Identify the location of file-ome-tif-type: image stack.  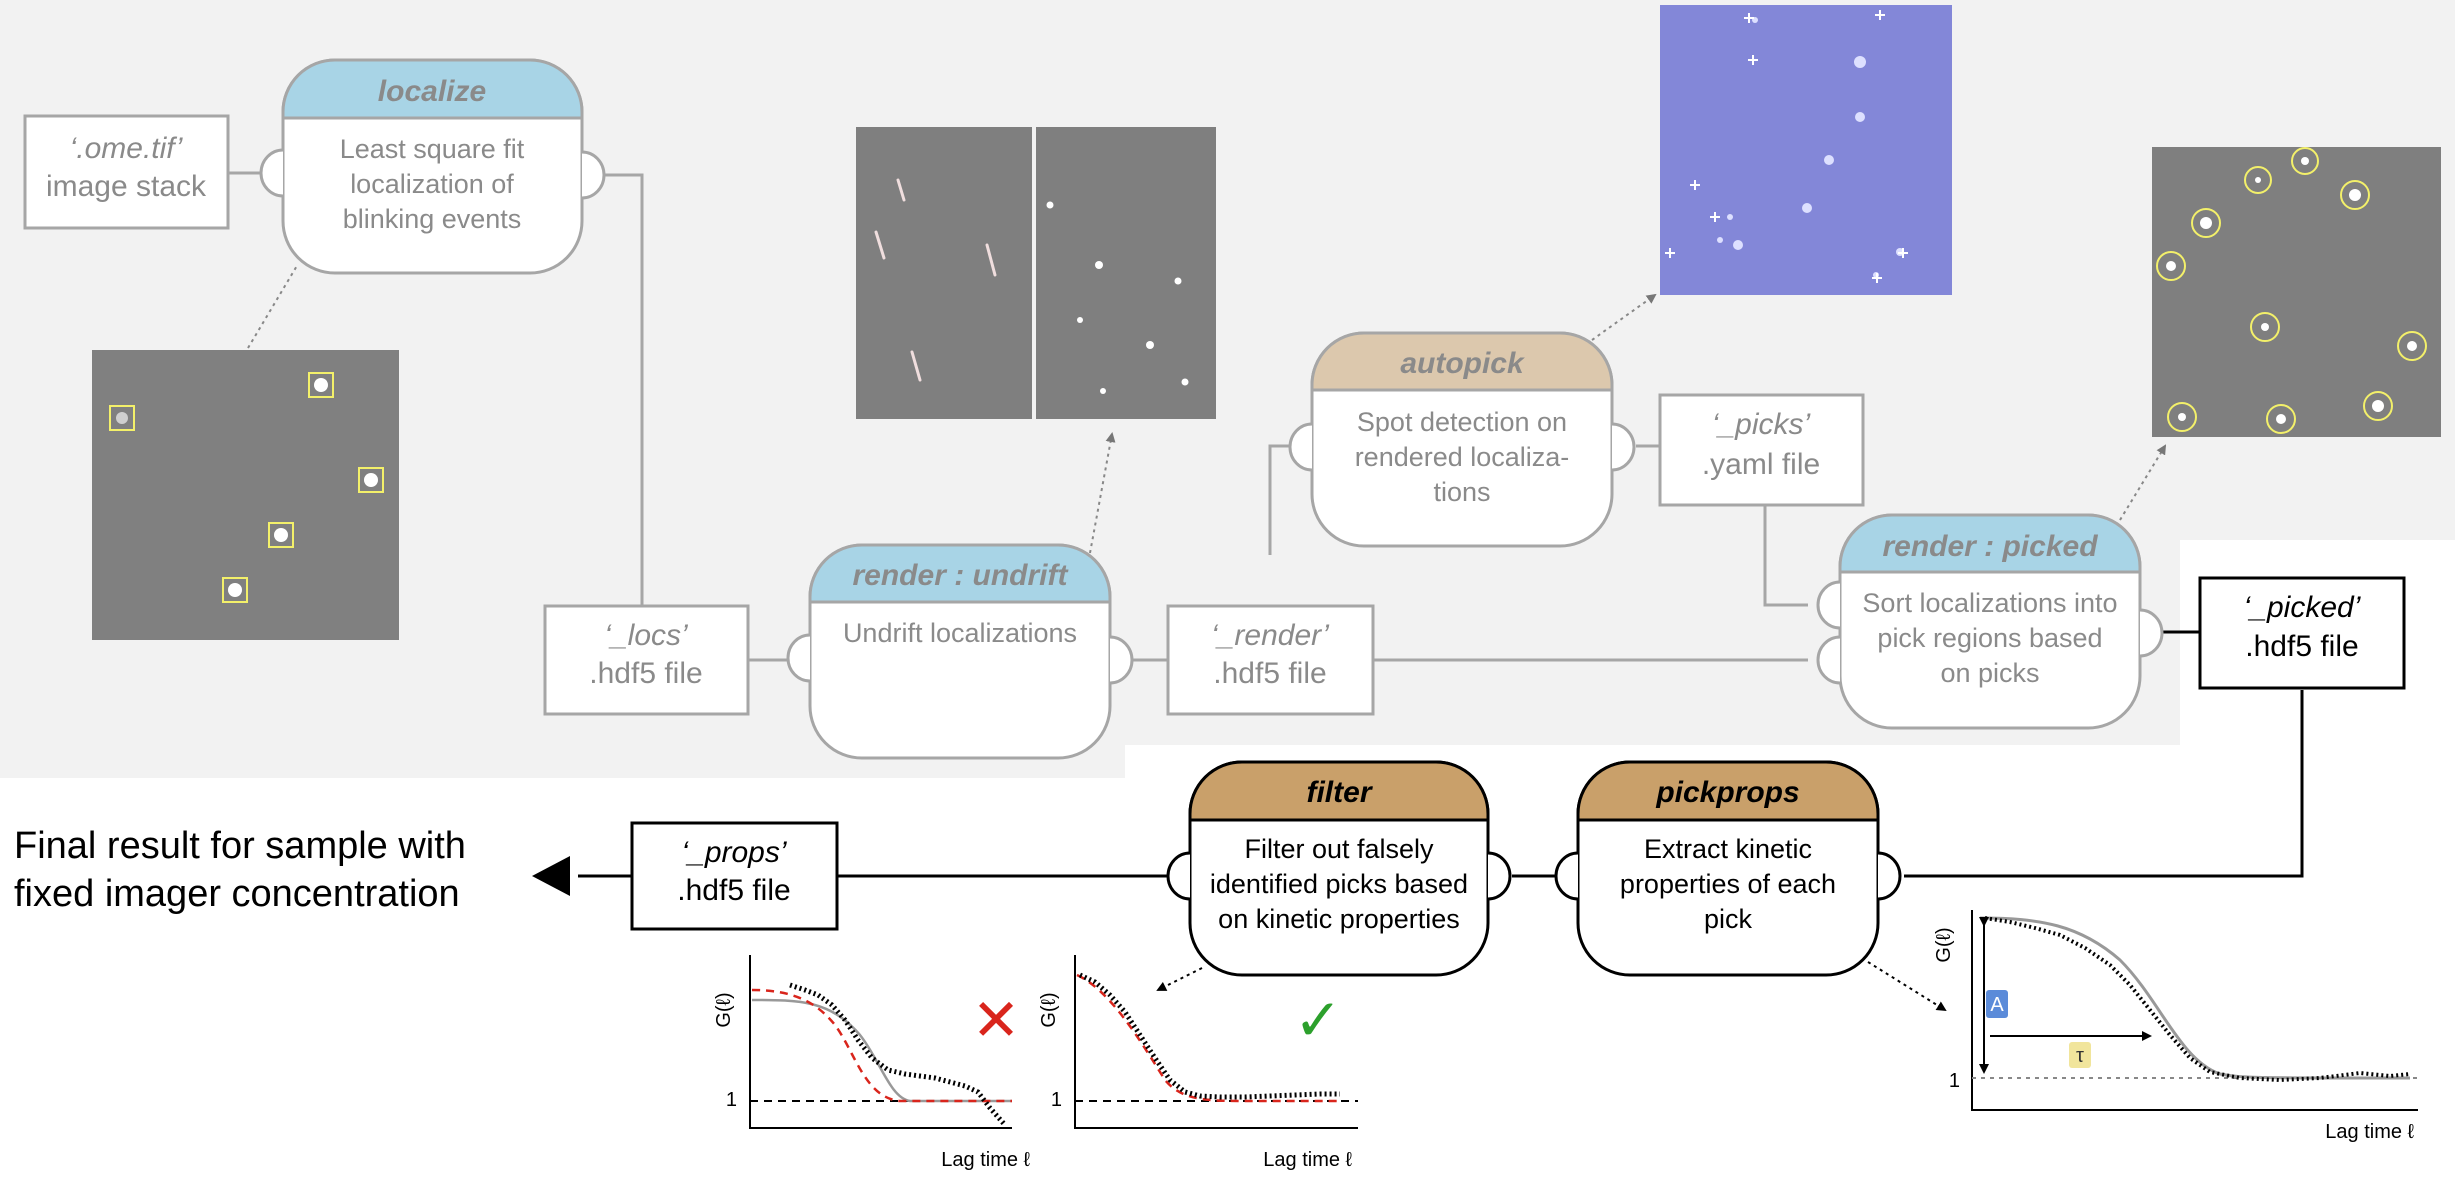
(126, 186).